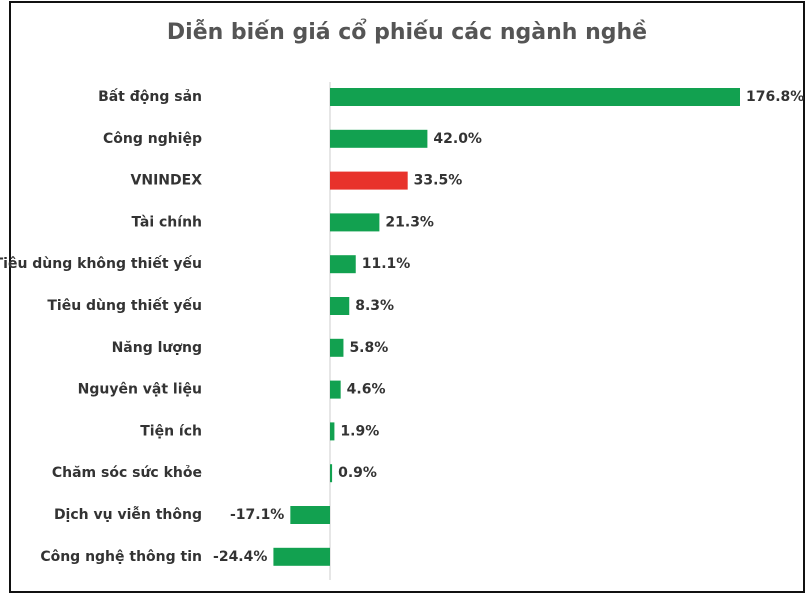 Image resolution: width=810 pixels, height=600 pixels. I want to click on value-label: -17.1%, so click(257, 515).